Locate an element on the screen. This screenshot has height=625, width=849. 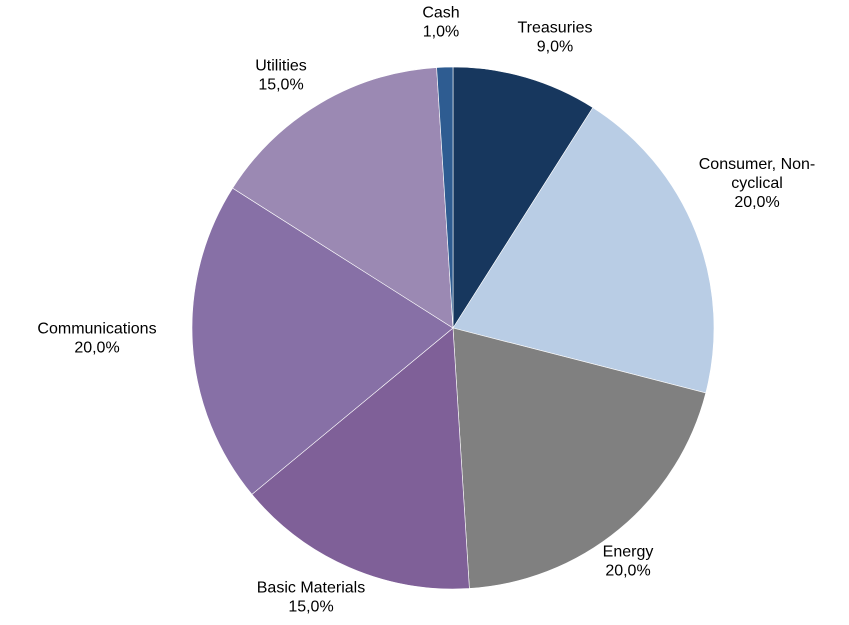
slice-value-label-3: 15,0% is located at coordinates (310, 607).